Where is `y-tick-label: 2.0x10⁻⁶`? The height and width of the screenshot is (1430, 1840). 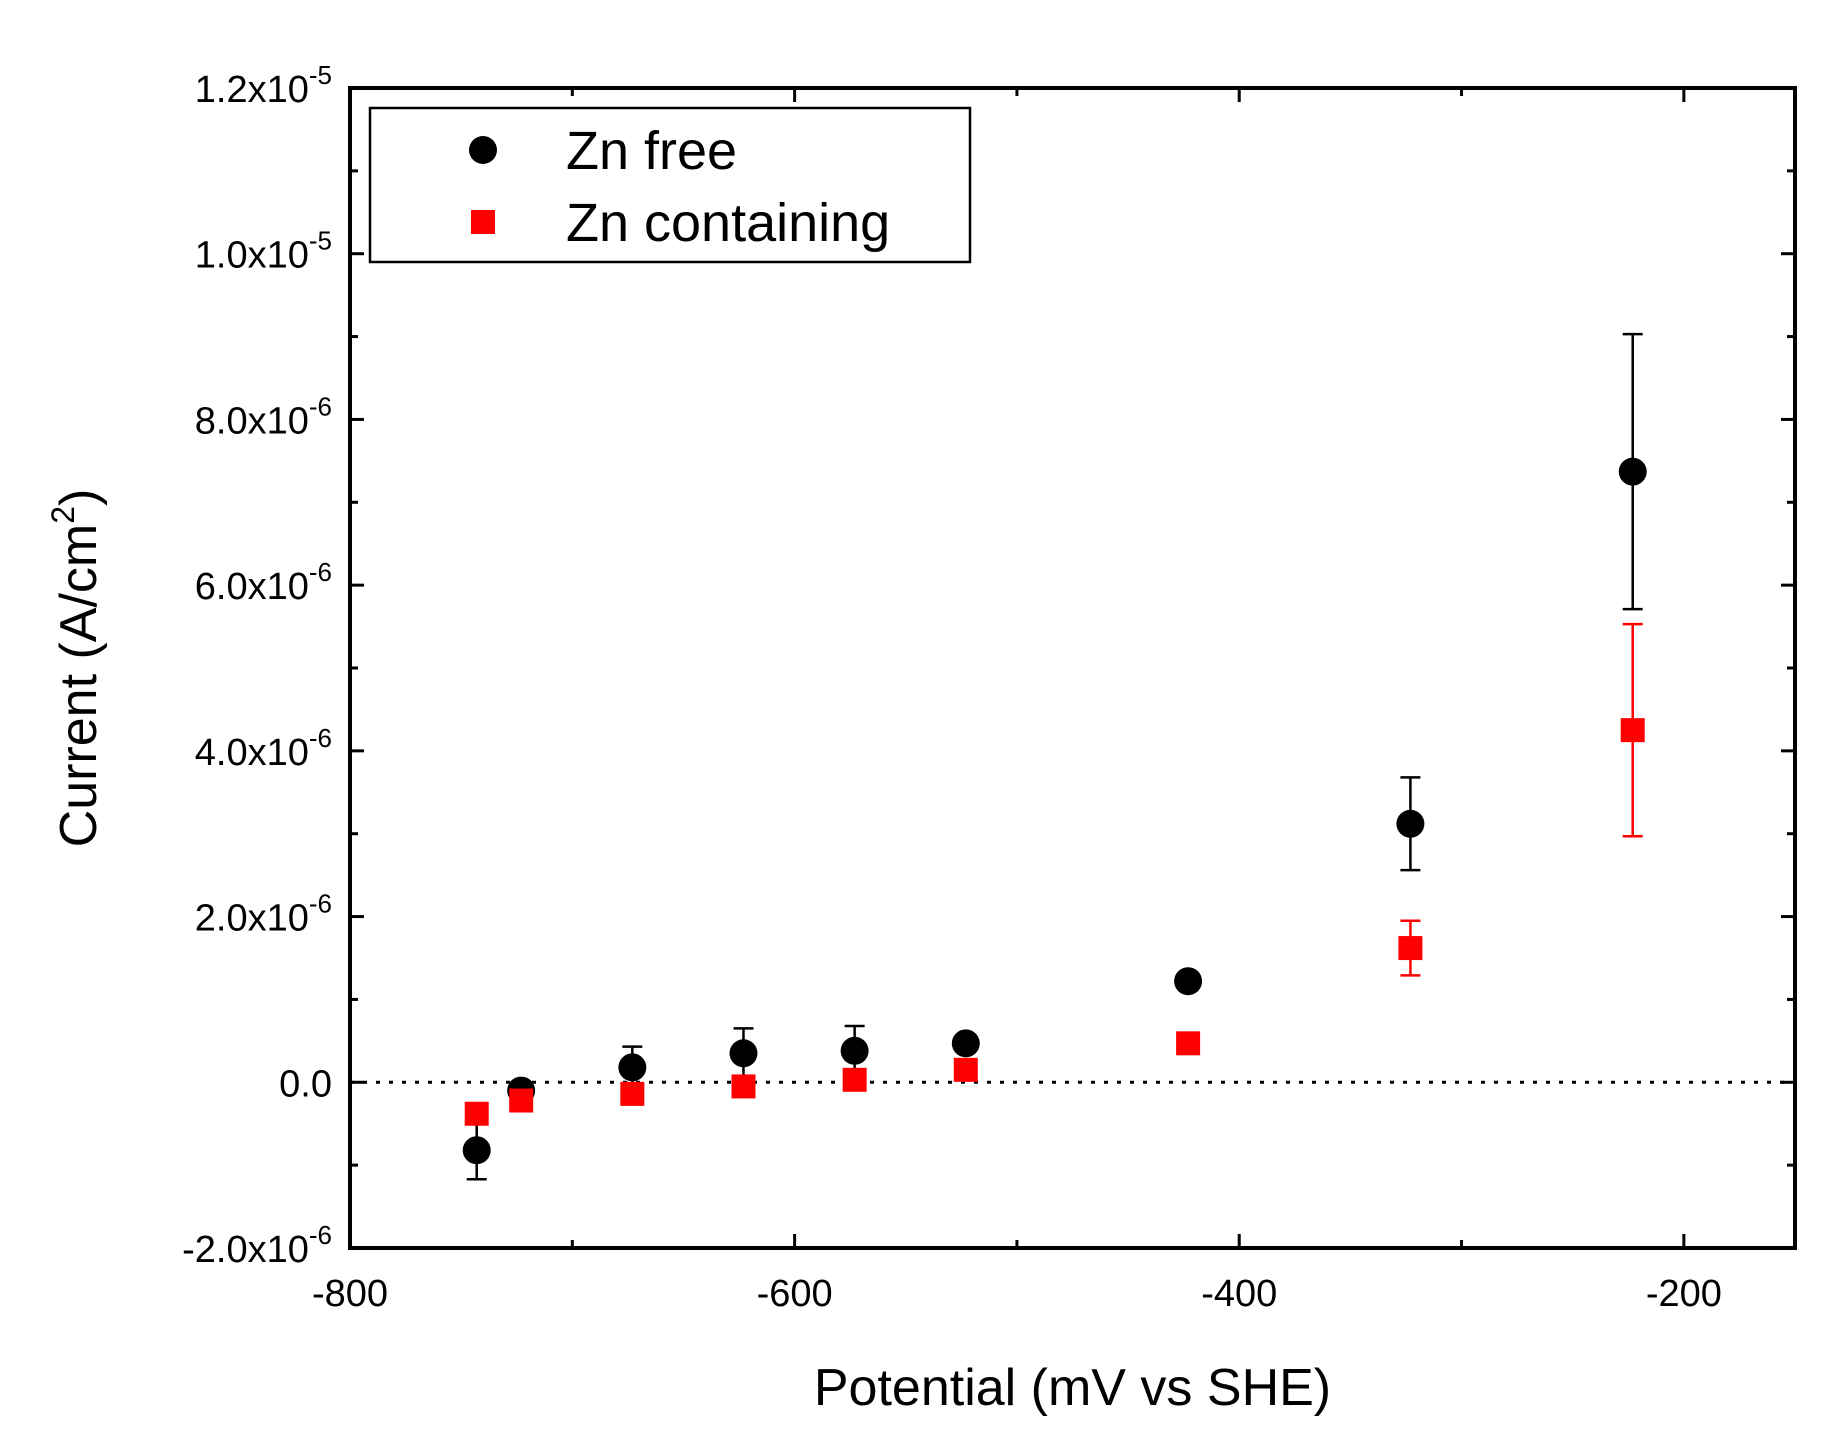 y-tick-label: 2.0x10⁻⁶ is located at coordinates (263, 914).